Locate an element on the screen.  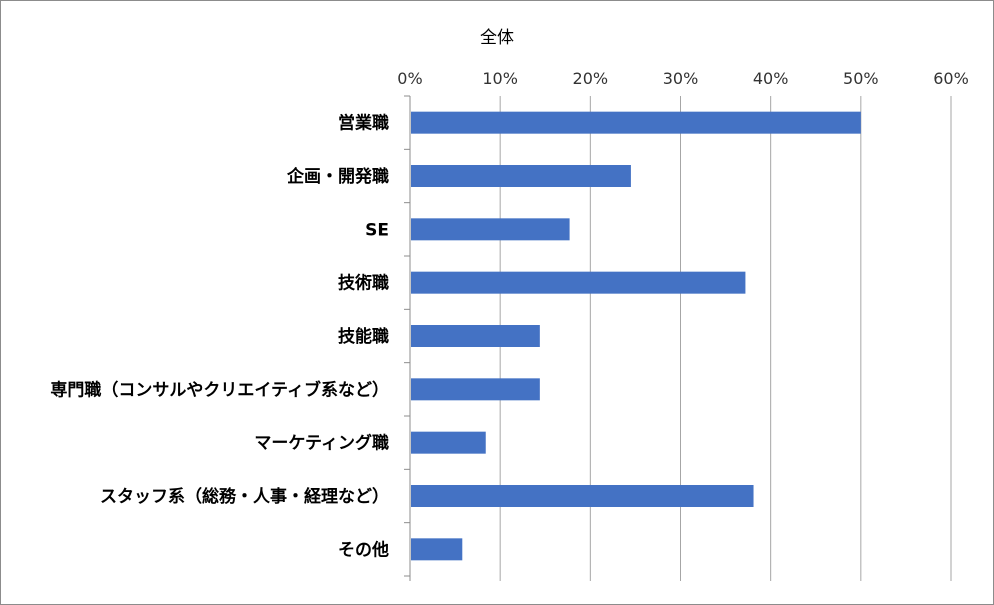
category-label: マーケティング職 is located at coordinates (321, 443).